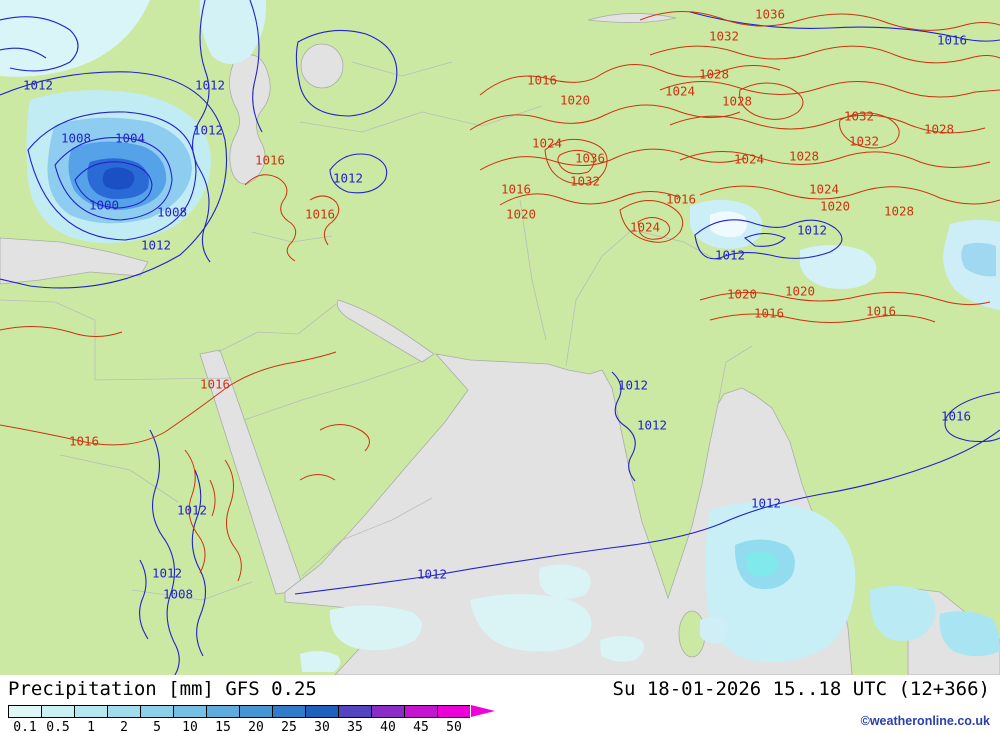  What do you see at coordinates (387, 719) in the screenshot?
I see `legend-segment: 40` at bounding box center [387, 719].